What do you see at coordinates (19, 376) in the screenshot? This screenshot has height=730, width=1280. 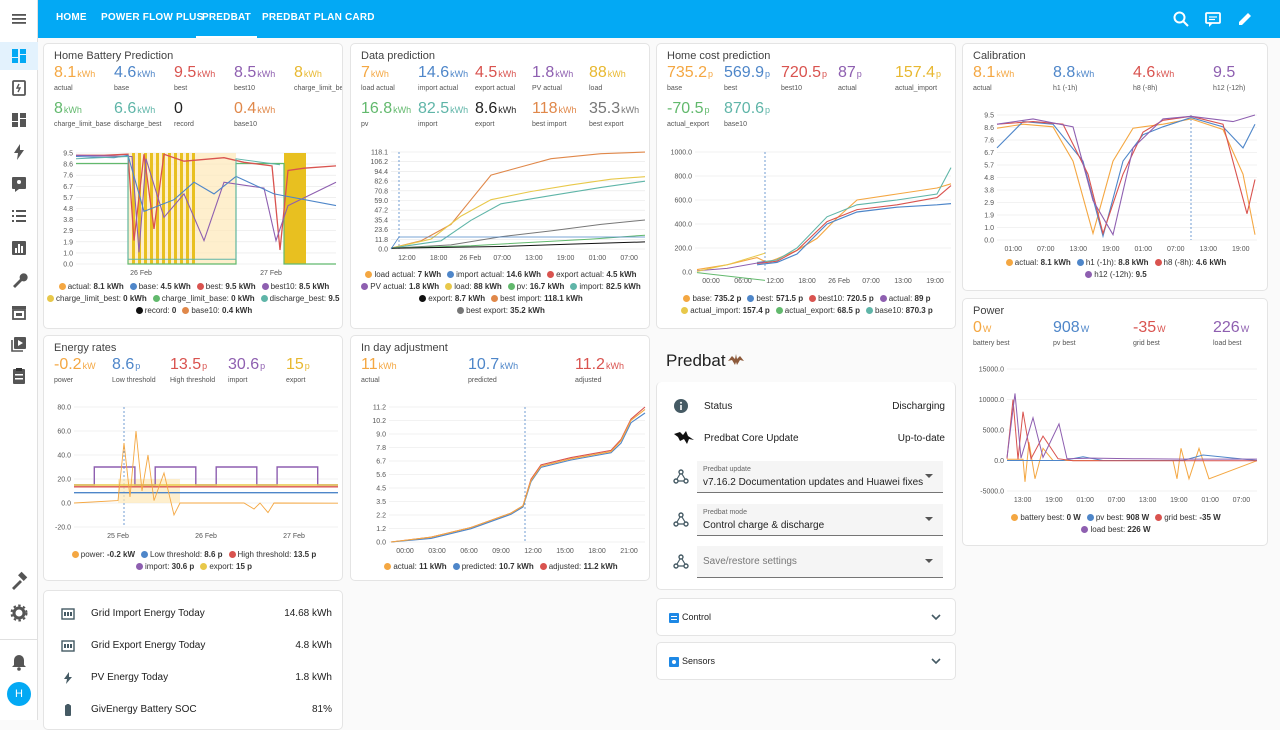 I see `clipboard-icon` at bounding box center [19, 376].